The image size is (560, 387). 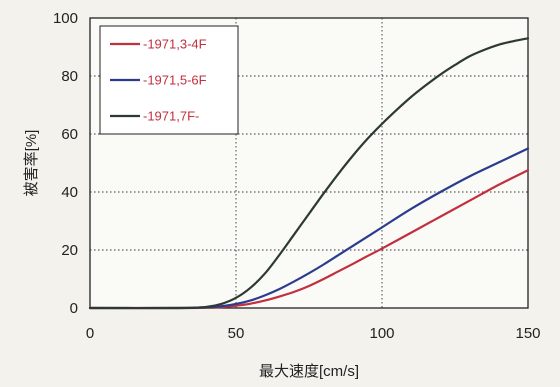 I want to click on y-tick-label-1: 20, so click(x=69, y=250).